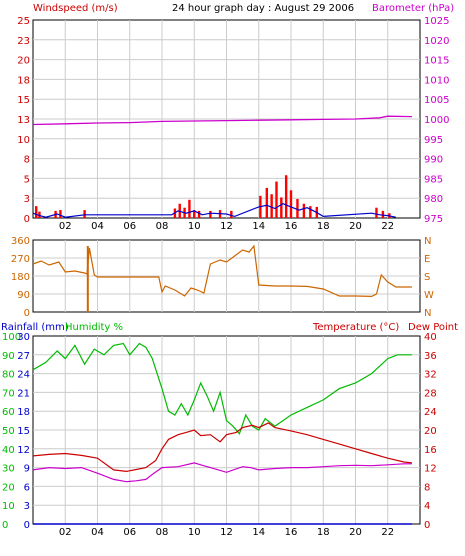 This screenshot has width=465, height=556. Describe the element at coordinates (23, 337) in the screenshot. I see `rainfall-axis-tick: 30` at that location.